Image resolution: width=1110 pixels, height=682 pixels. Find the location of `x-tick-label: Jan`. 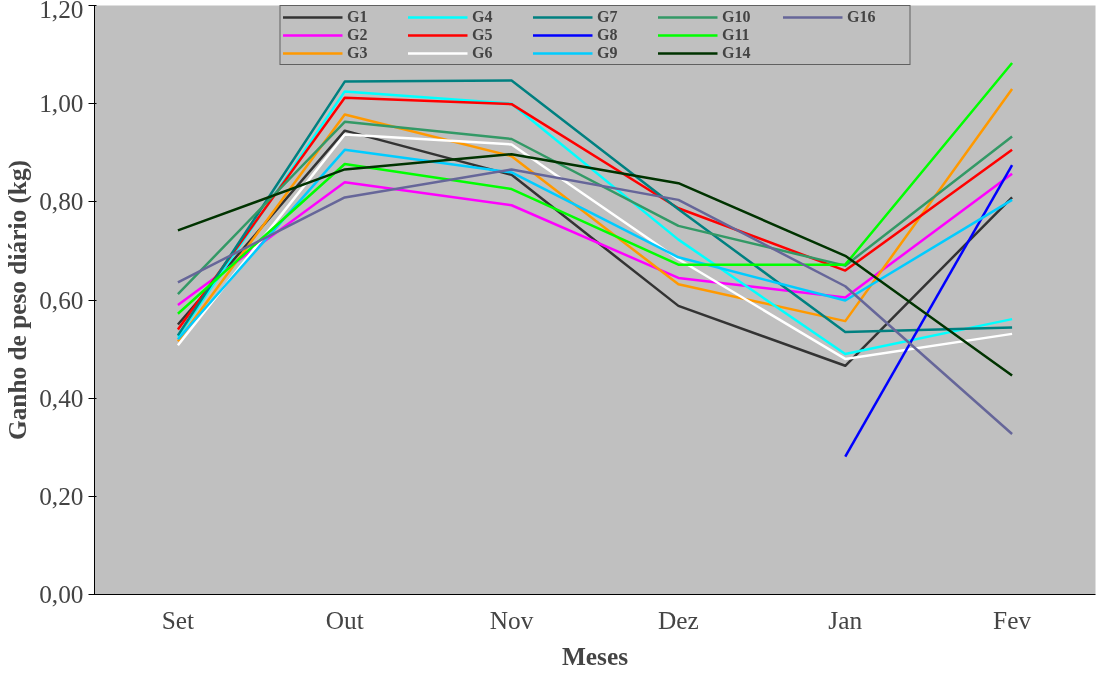

x-tick-label: Jan is located at coordinates (845, 619).